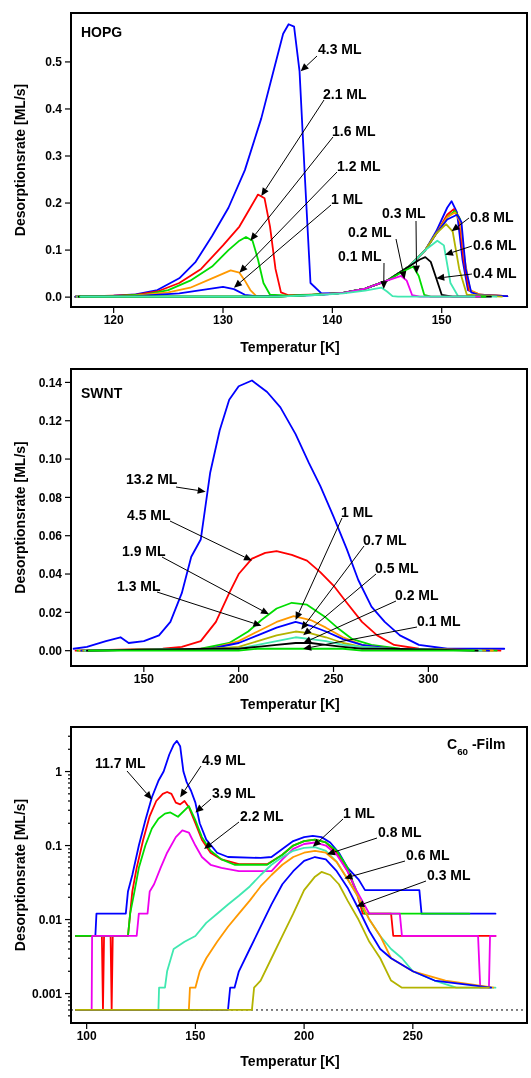 The height and width of the screenshot is (1078, 531). What do you see at coordinates (262, 816) in the screenshot?
I see `annotation: 2.2 ML` at bounding box center [262, 816].